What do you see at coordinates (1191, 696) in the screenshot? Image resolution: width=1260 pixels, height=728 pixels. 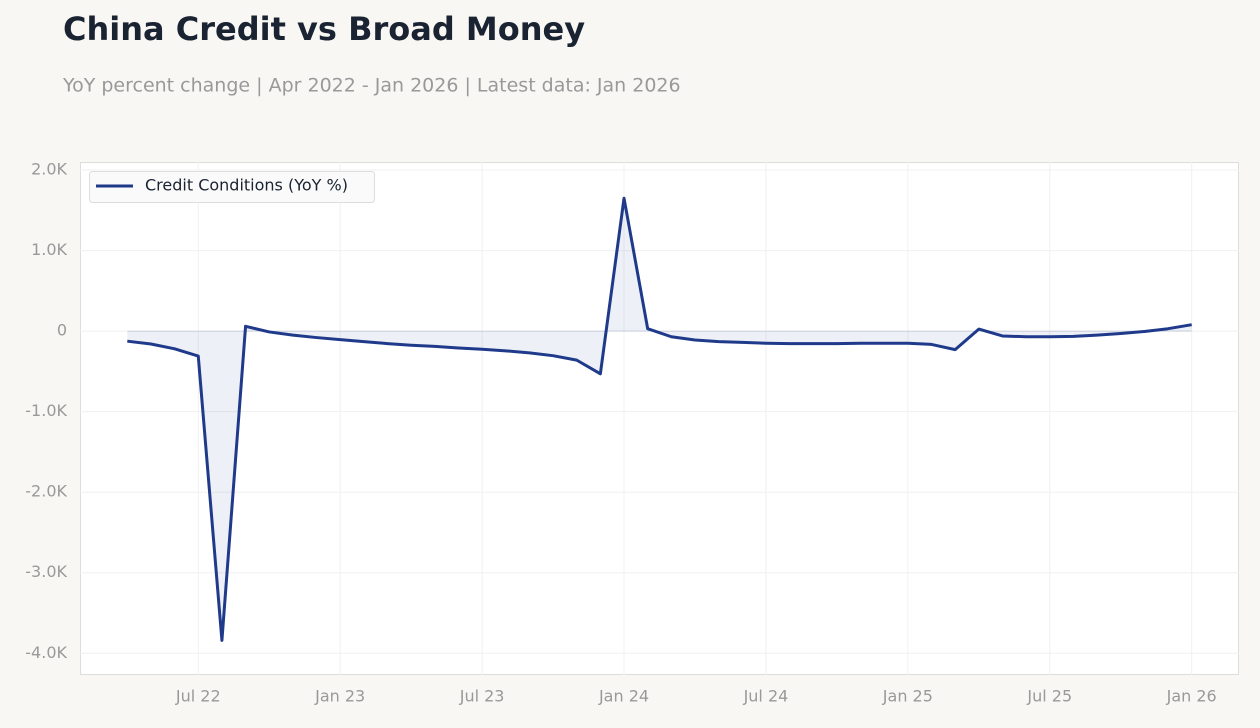 I see `x-tick-label: Jan 26` at bounding box center [1191, 696].